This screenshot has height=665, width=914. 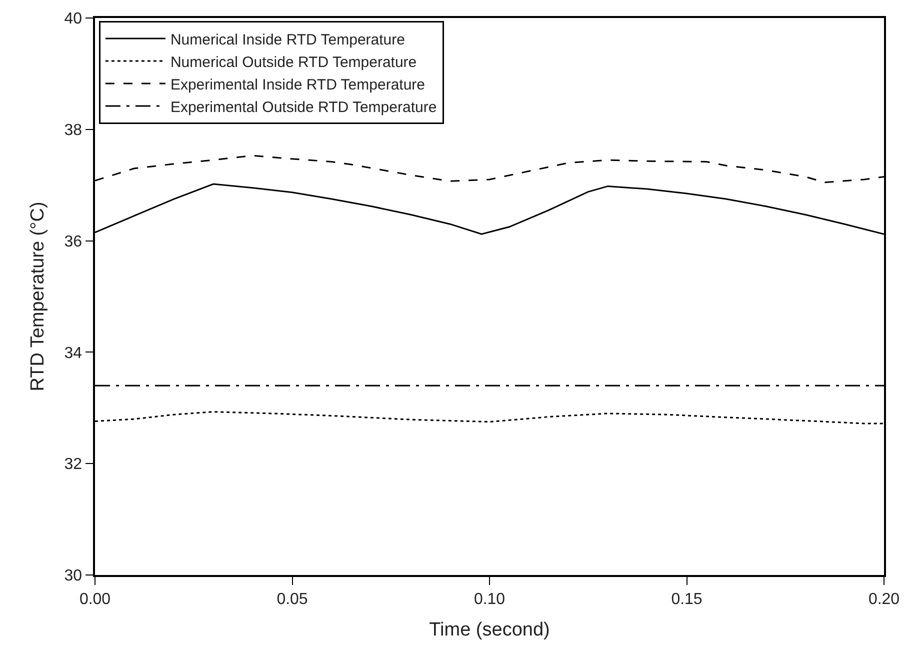 What do you see at coordinates (73, 353) in the screenshot?
I see `y-tick-label: 34` at bounding box center [73, 353].